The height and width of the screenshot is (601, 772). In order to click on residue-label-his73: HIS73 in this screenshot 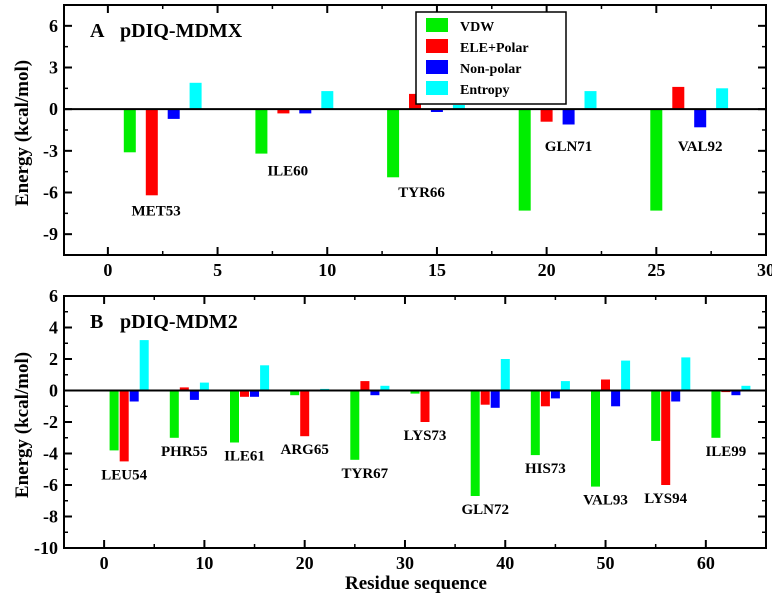, I will do `click(545, 469)`.